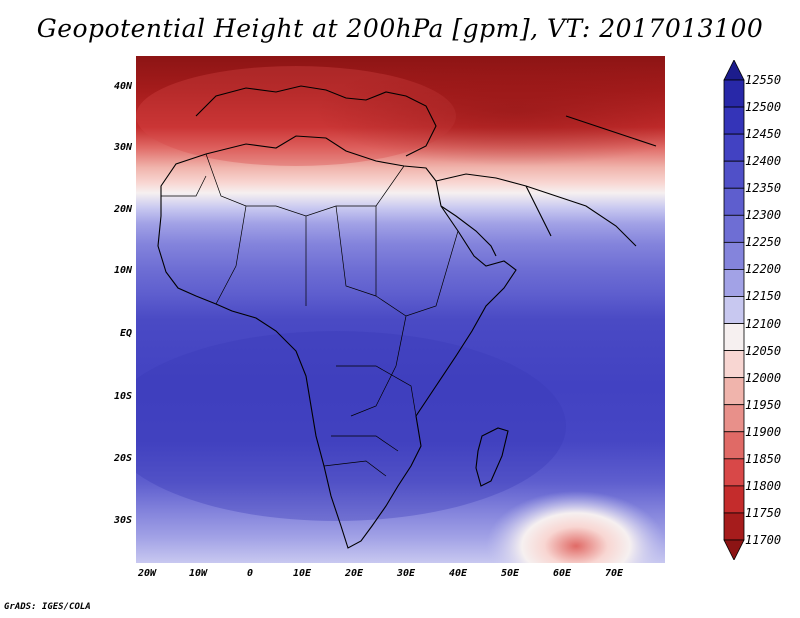  I want to click on colorbar, so click(734, 310).